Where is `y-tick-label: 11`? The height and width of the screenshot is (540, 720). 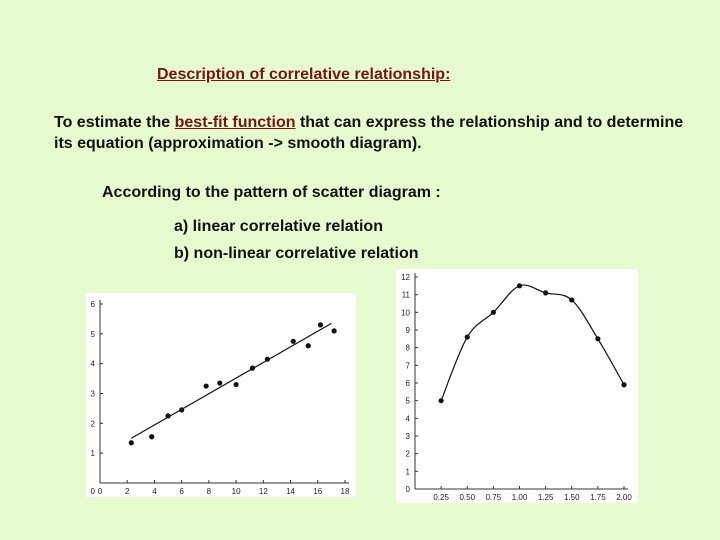
y-tick-label: 11 is located at coordinates (406, 295).